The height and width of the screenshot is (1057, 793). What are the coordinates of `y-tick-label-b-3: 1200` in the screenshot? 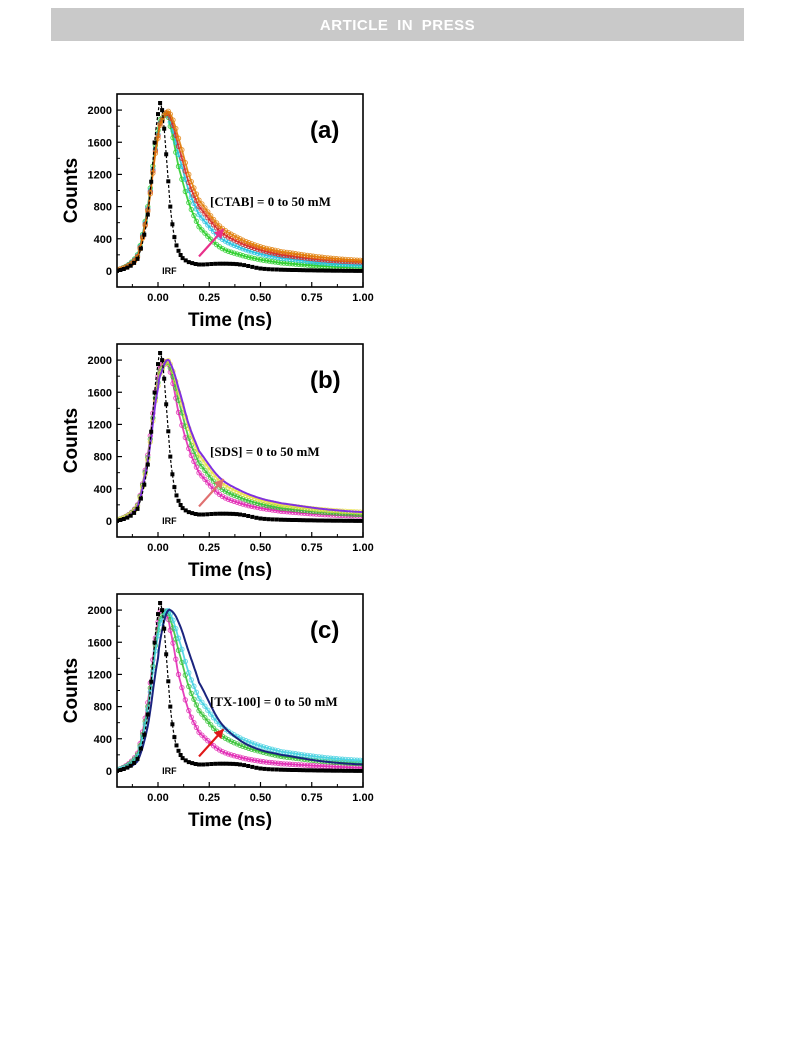 It's located at (100, 425).